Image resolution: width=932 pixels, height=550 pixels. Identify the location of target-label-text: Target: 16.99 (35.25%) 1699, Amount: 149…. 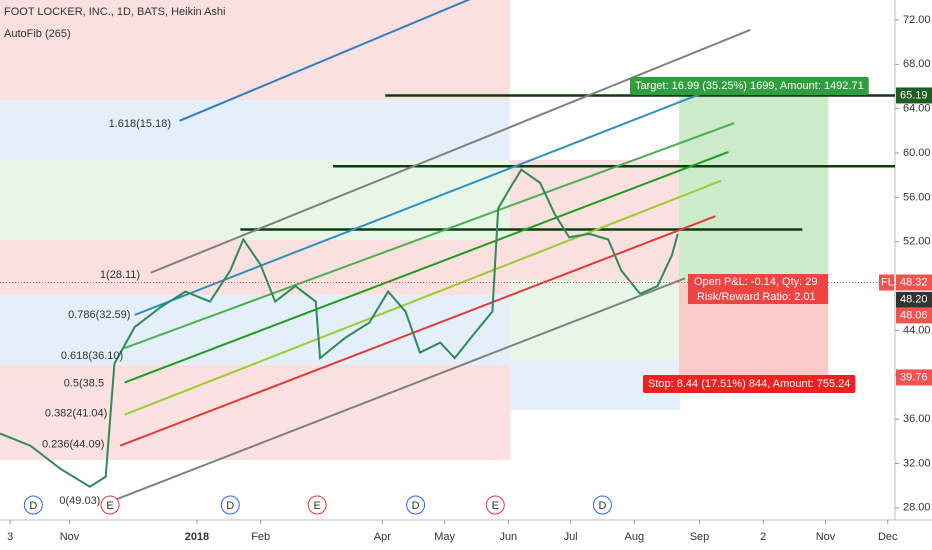
(749, 86).